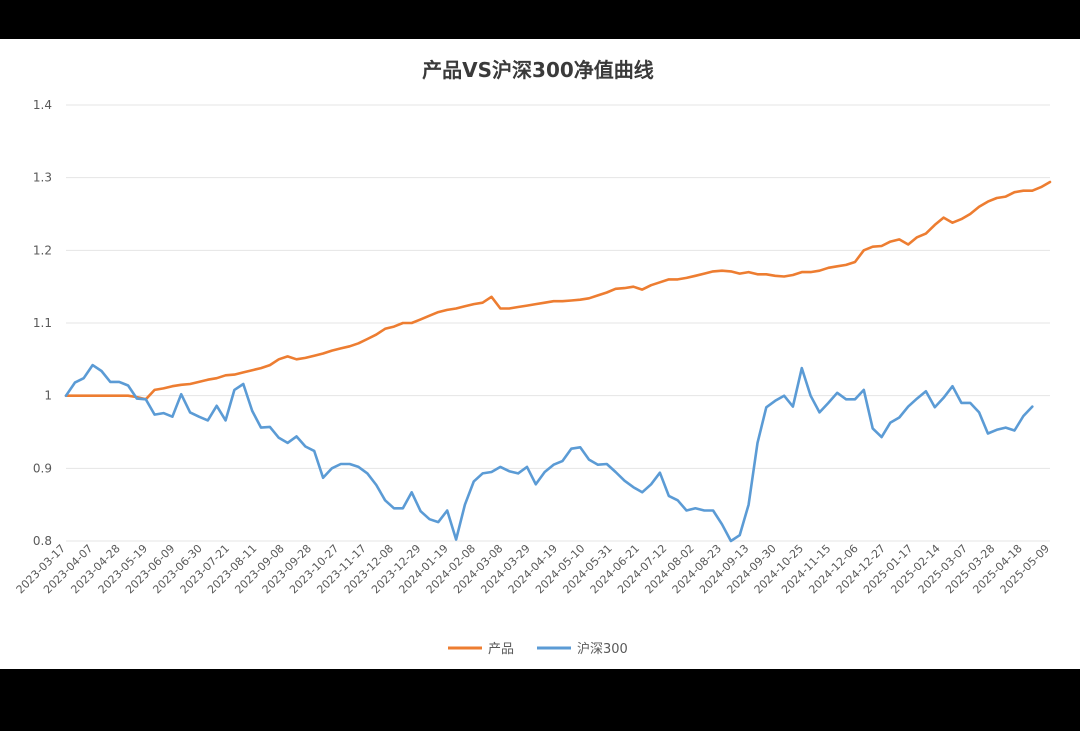  What do you see at coordinates (42, 541) in the screenshot?
I see `y-tick-label: 0.8` at bounding box center [42, 541].